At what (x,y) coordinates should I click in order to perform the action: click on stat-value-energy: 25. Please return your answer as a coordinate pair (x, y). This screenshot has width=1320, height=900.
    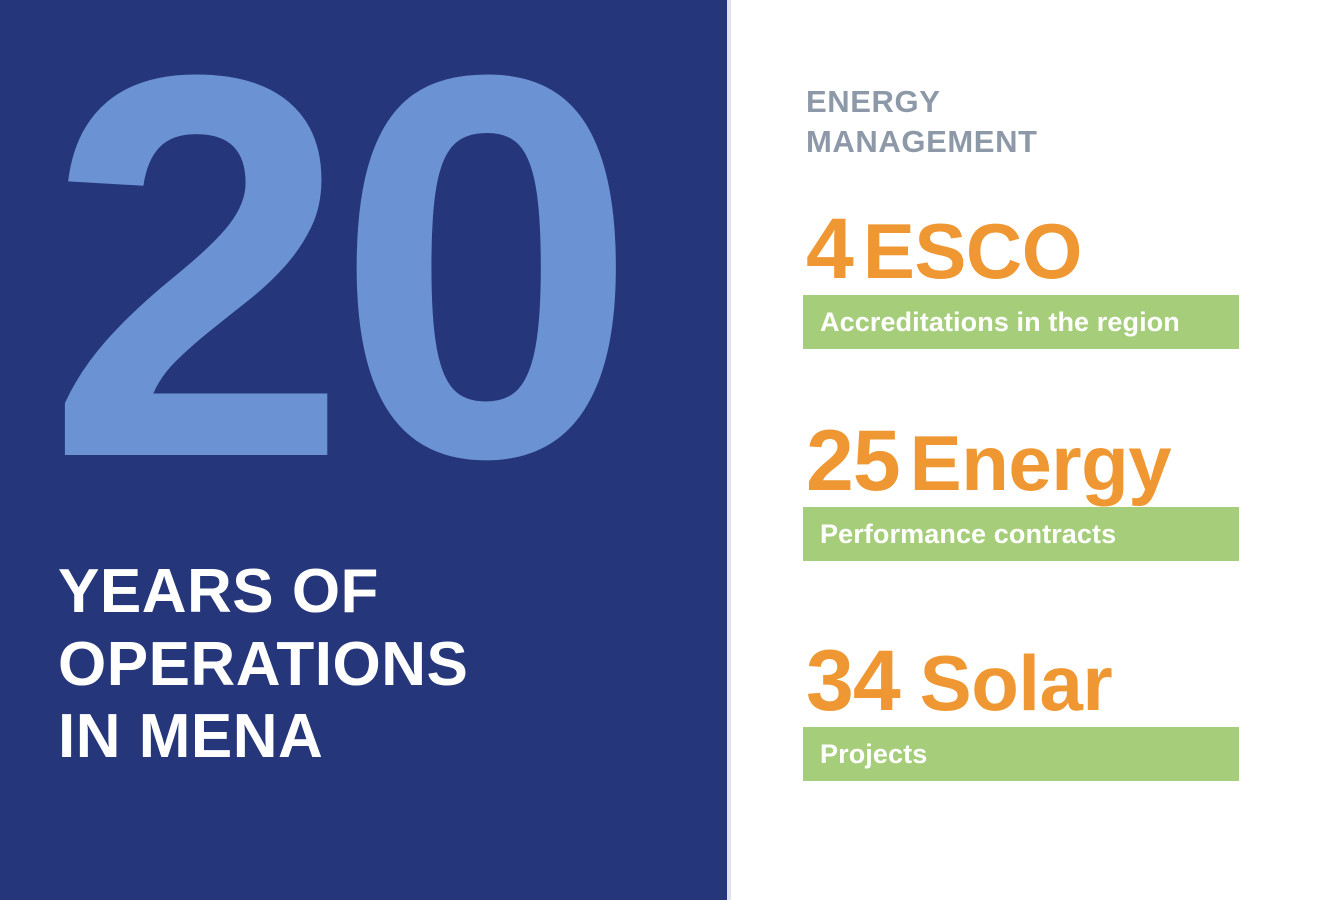
    Looking at the image, I should click on (853, 461).